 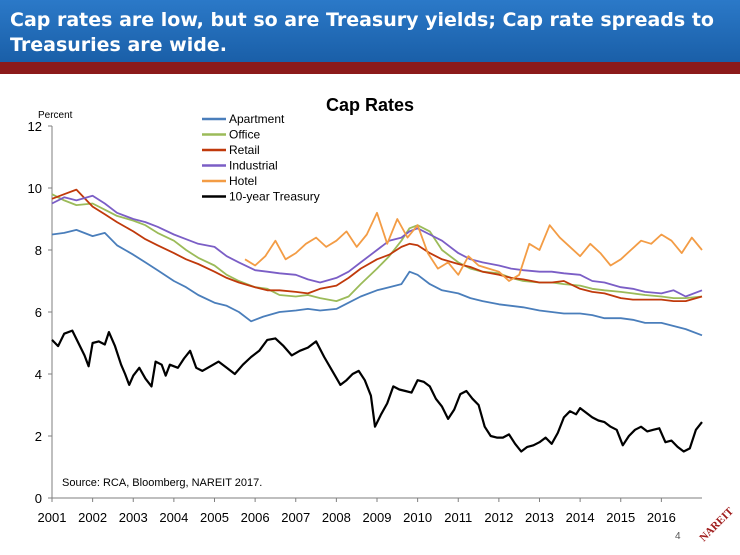 I want to click on x-tick-label: 2005, so click(x=214, y=517).